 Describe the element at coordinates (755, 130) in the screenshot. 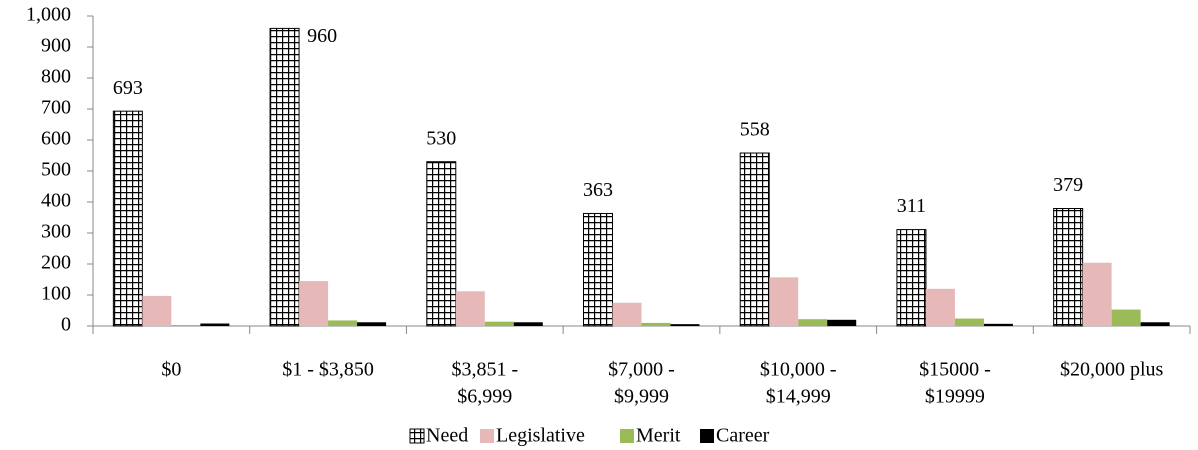

I see `data-label: 558` at that location.